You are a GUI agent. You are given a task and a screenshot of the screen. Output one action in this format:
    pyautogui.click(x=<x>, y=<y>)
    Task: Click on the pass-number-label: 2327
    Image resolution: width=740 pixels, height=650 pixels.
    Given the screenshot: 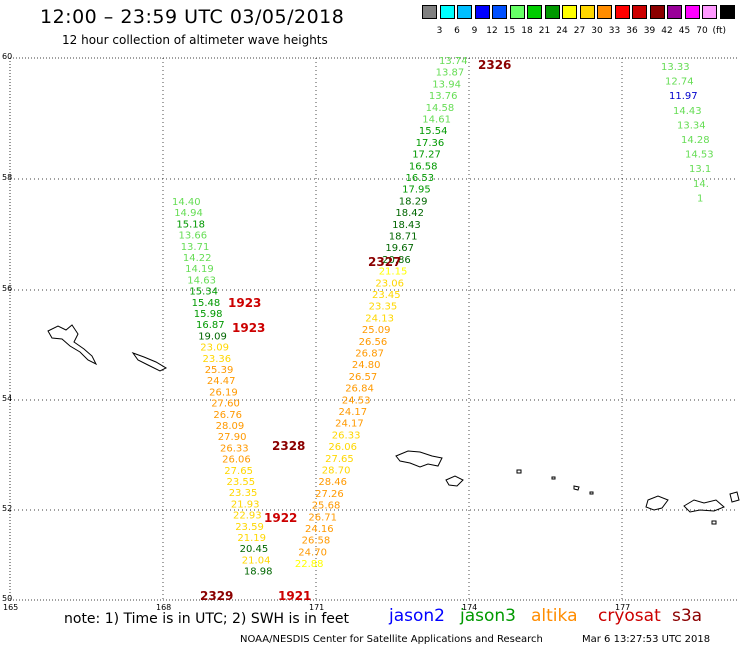 What is the action you would take?
    pyautogui.click(x=384, y=262)
    